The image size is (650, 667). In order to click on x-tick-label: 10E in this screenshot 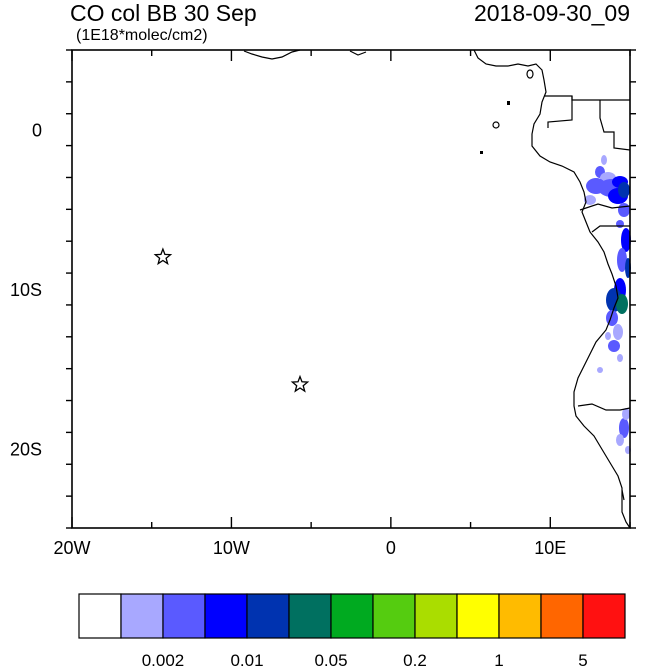, I will do `click(550, 548)`.